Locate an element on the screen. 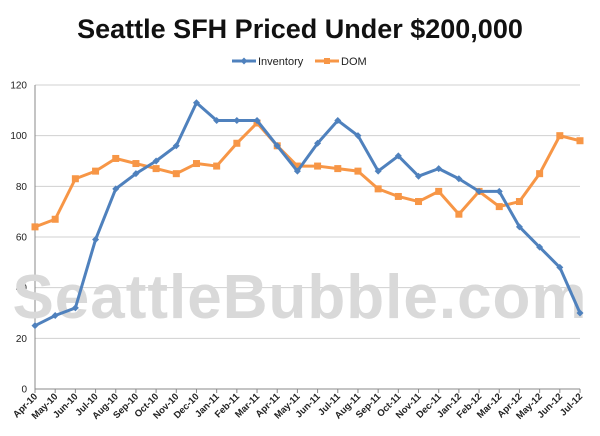 This screenshot has width=600, height=436. legend-item-inventory: Inventory is located at coordinates (268, 62).